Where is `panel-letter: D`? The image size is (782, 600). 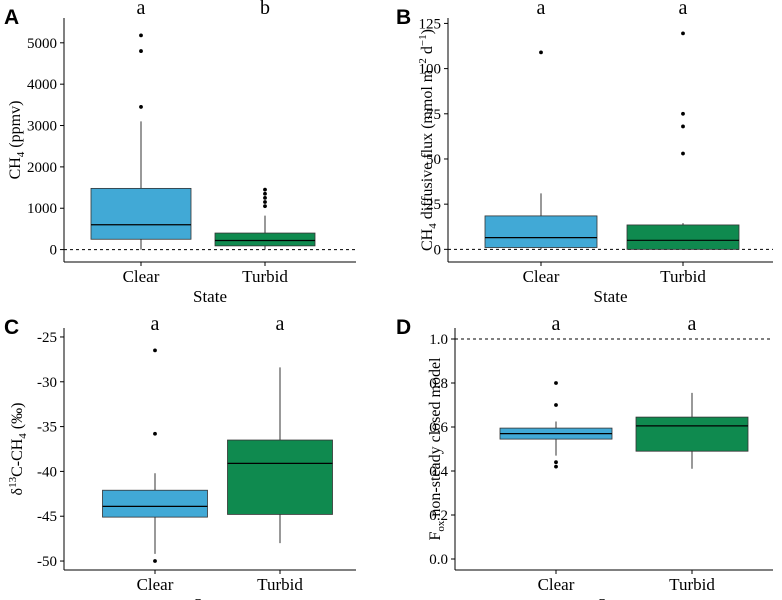 panel-letter: D is located at coordinates (403, 327).